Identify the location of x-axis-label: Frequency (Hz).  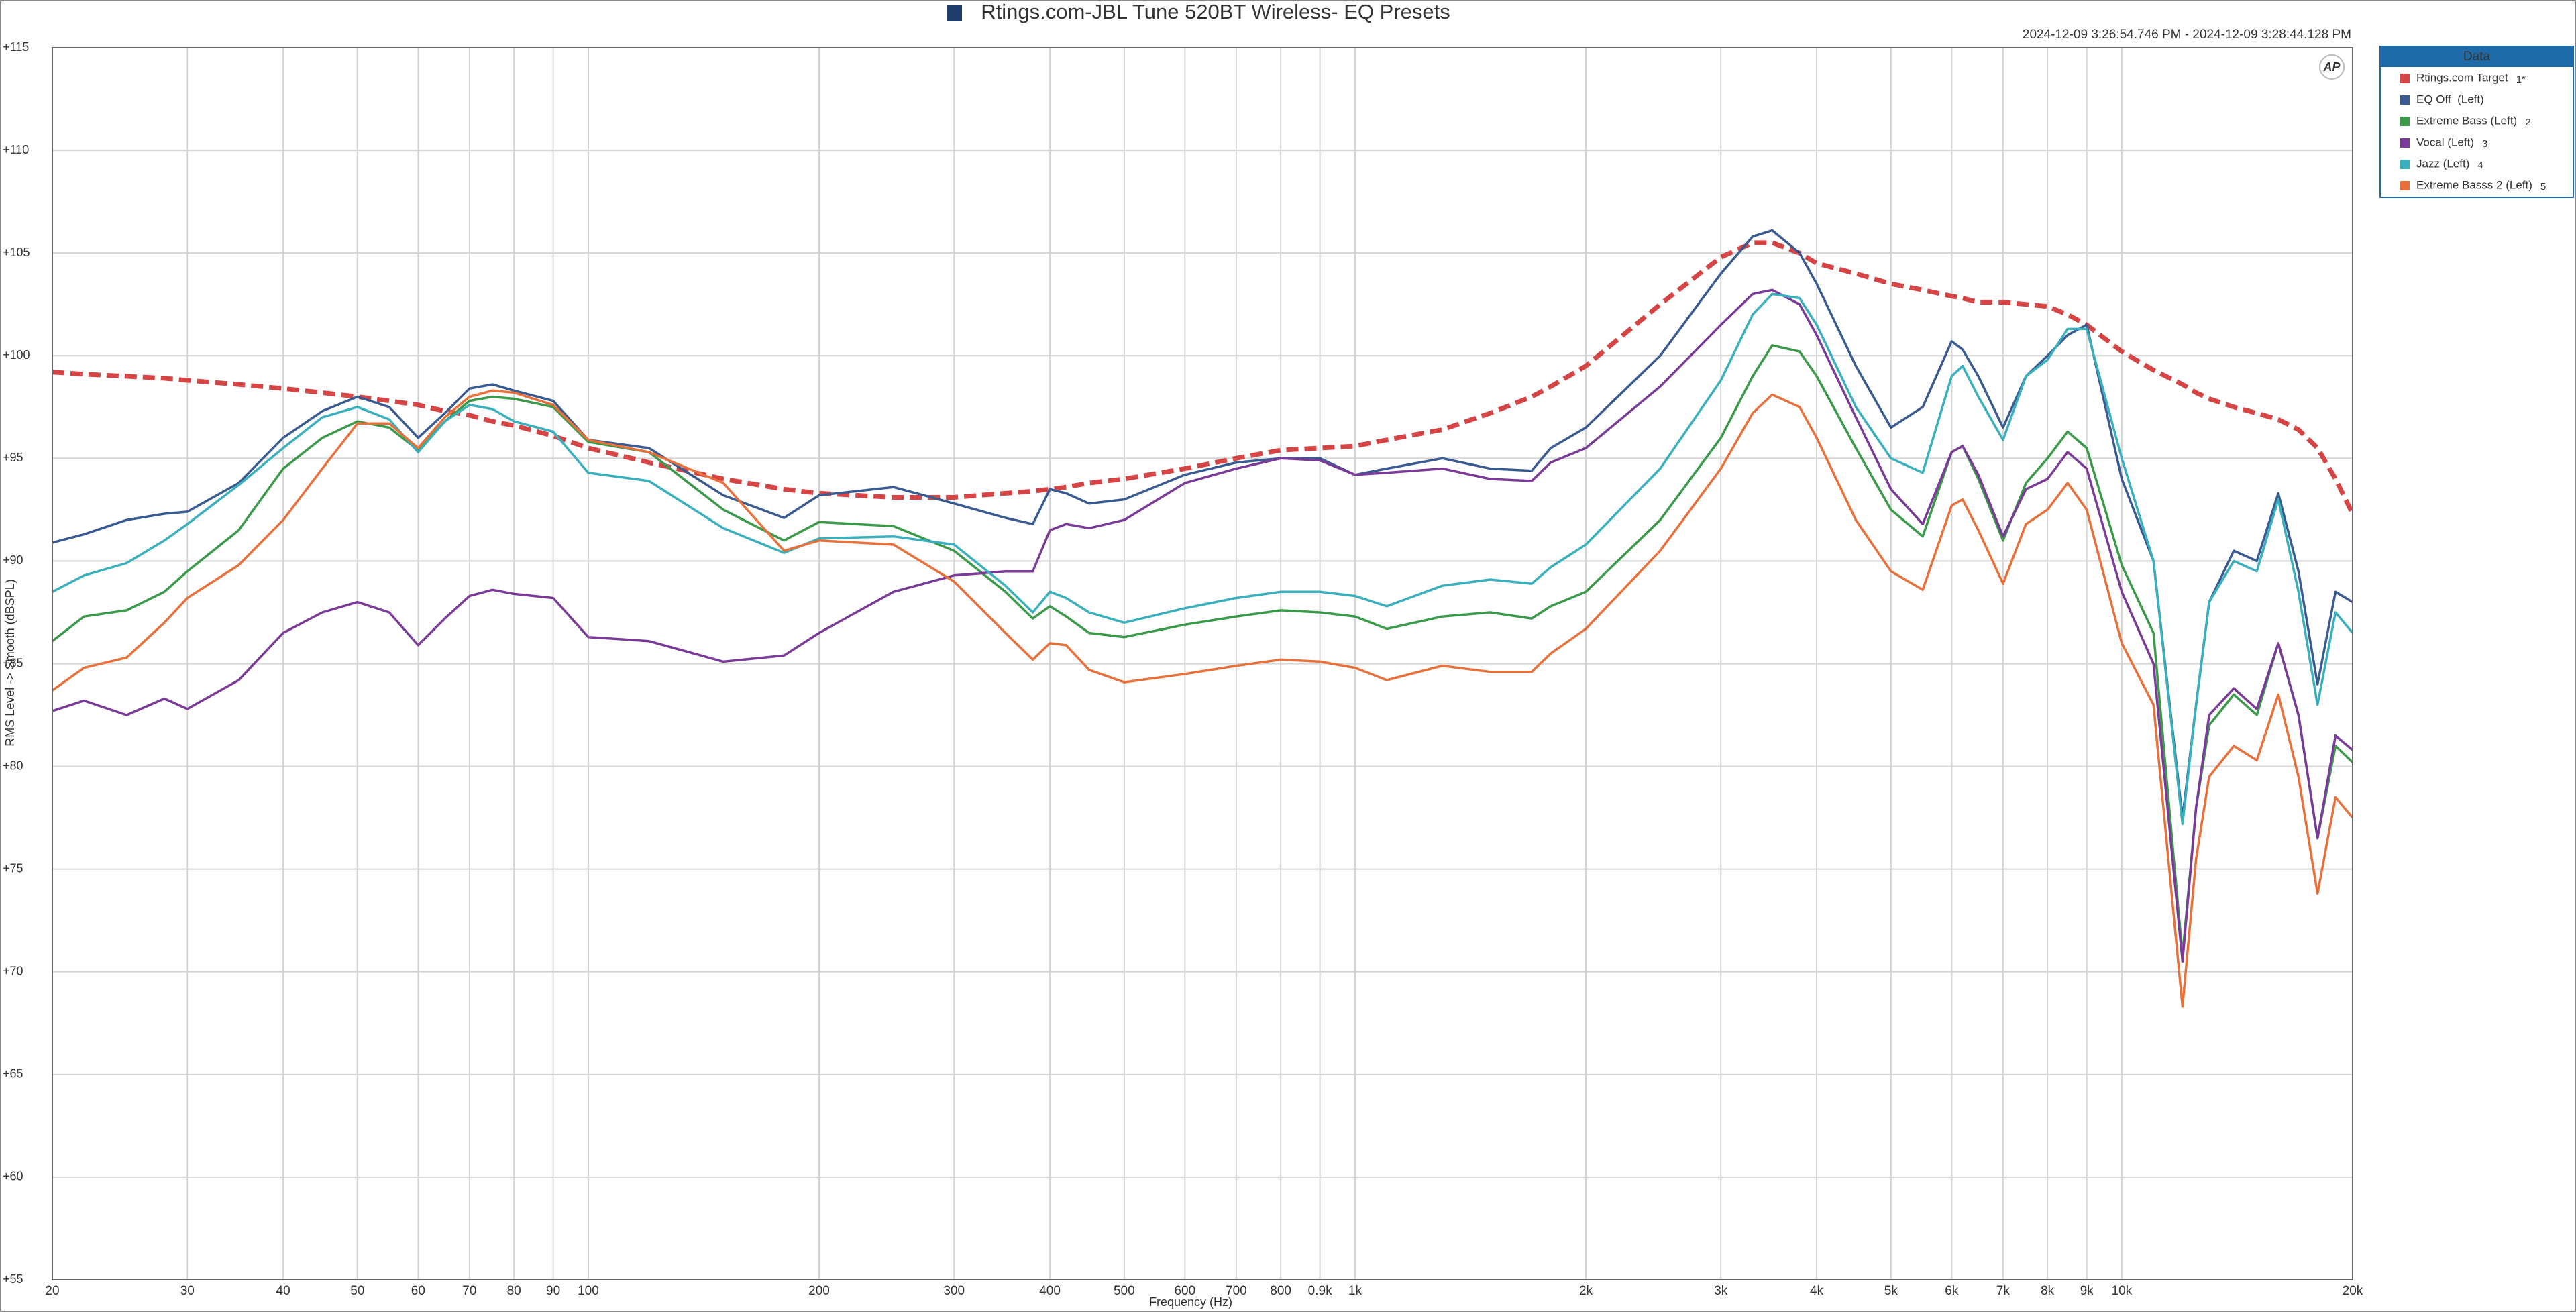
(1190, 1302).